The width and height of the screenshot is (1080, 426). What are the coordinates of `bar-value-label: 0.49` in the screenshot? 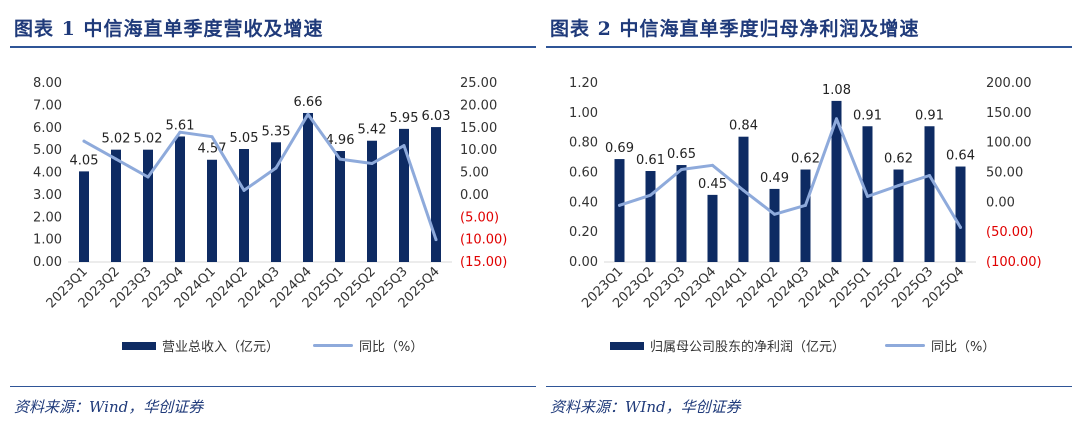 It's located at (774, 178).